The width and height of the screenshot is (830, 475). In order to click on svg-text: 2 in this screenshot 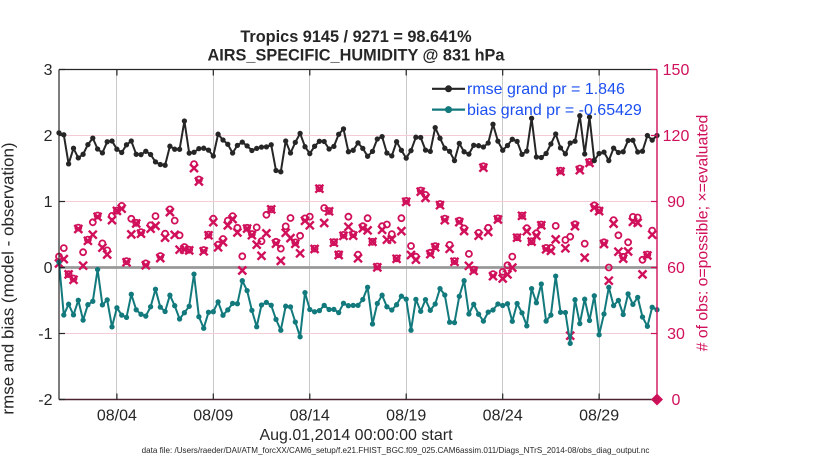, I will do `click(48, 136)`.